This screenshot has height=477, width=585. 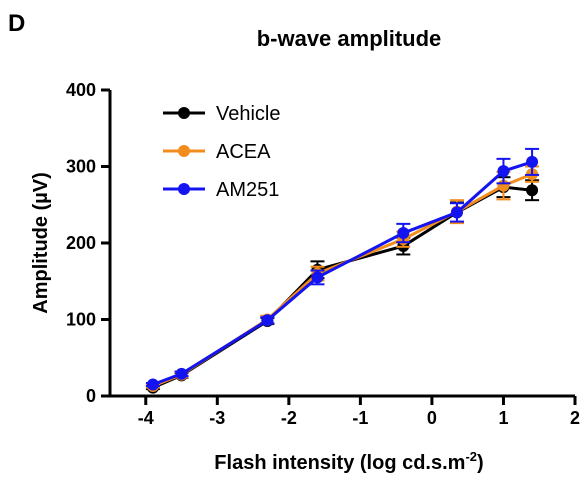 I want to click on y-axis-label: Amplitude (µV), so click(x=41, y=243).